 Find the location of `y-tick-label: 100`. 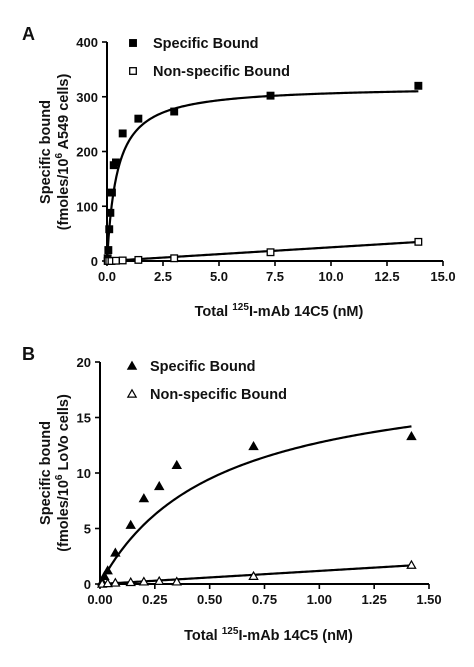

y-tick-label: 100 is located at coordinates (87, 206).